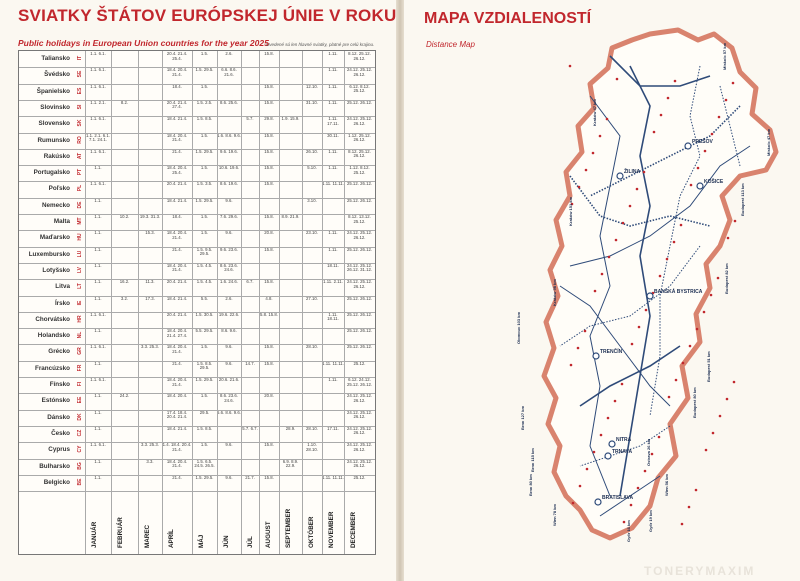 The height and width of the screenshot is (581, 800). Describe the element at coordinates (674, 294) in the screenshot. I see `city-marker: BANSKÁ BYSTRICA` at that location.